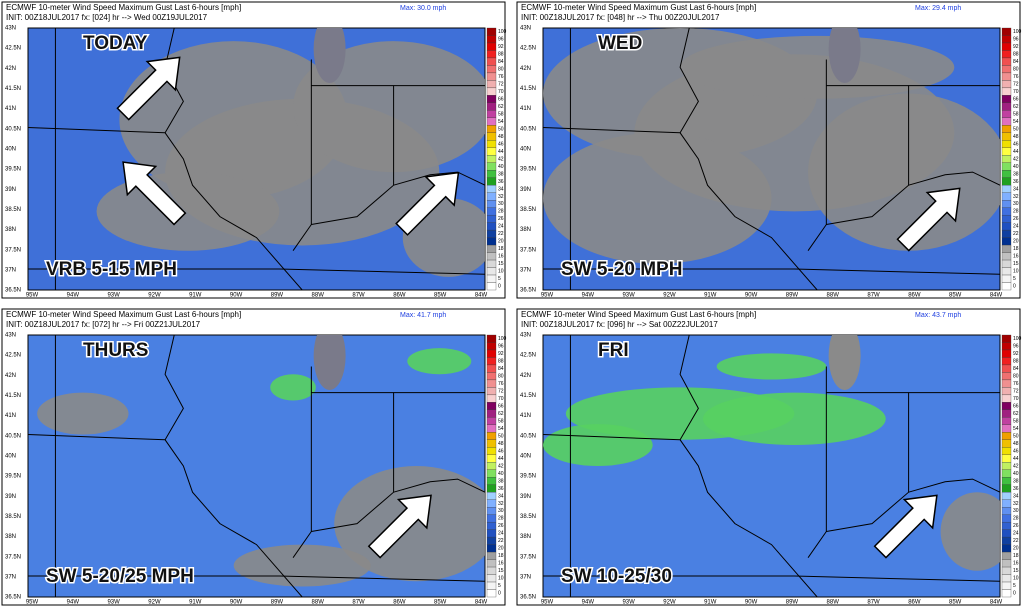 The width and height of the screenshot is (1024, 609). What do you see at coordinates (954, 485) in the screenshot?
I see `state-border` at bounding box center [954, 485].